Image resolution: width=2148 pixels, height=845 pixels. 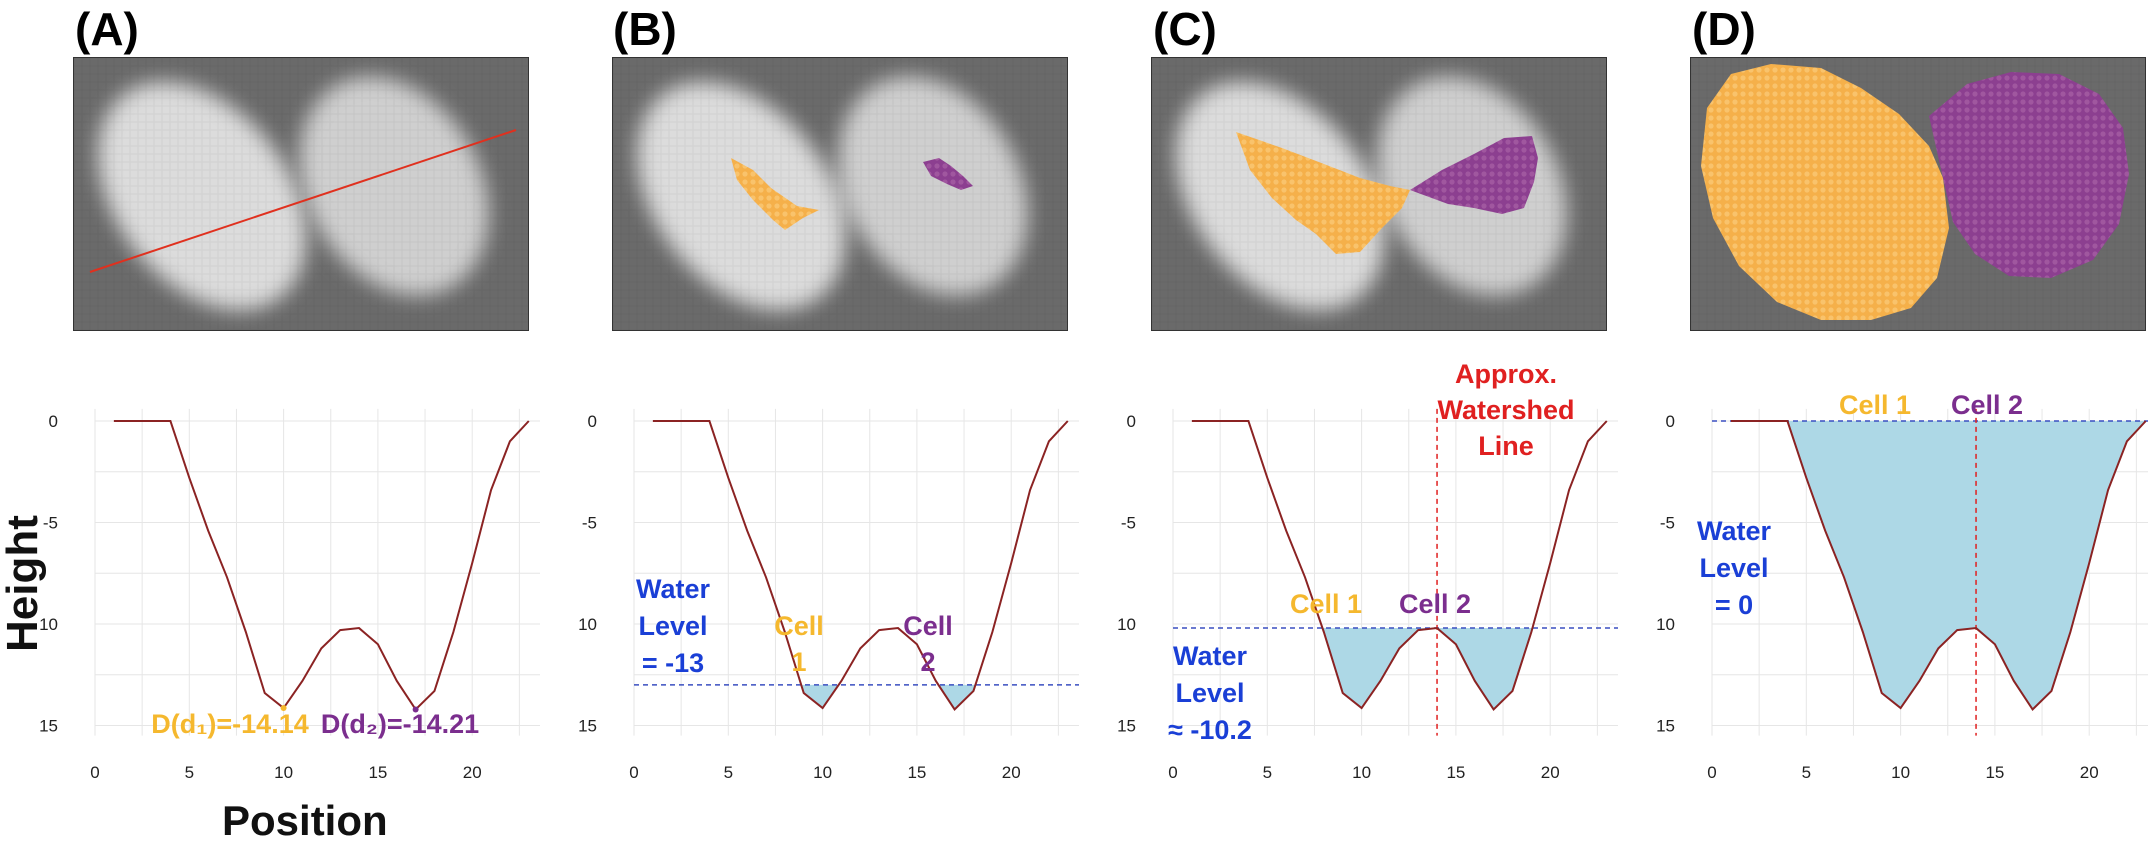 What do you see at coordinates (229, 724) in the screenshot?
I see `annotation-d1: D(d₁)=-14.14` at bounding box center [229, 724].